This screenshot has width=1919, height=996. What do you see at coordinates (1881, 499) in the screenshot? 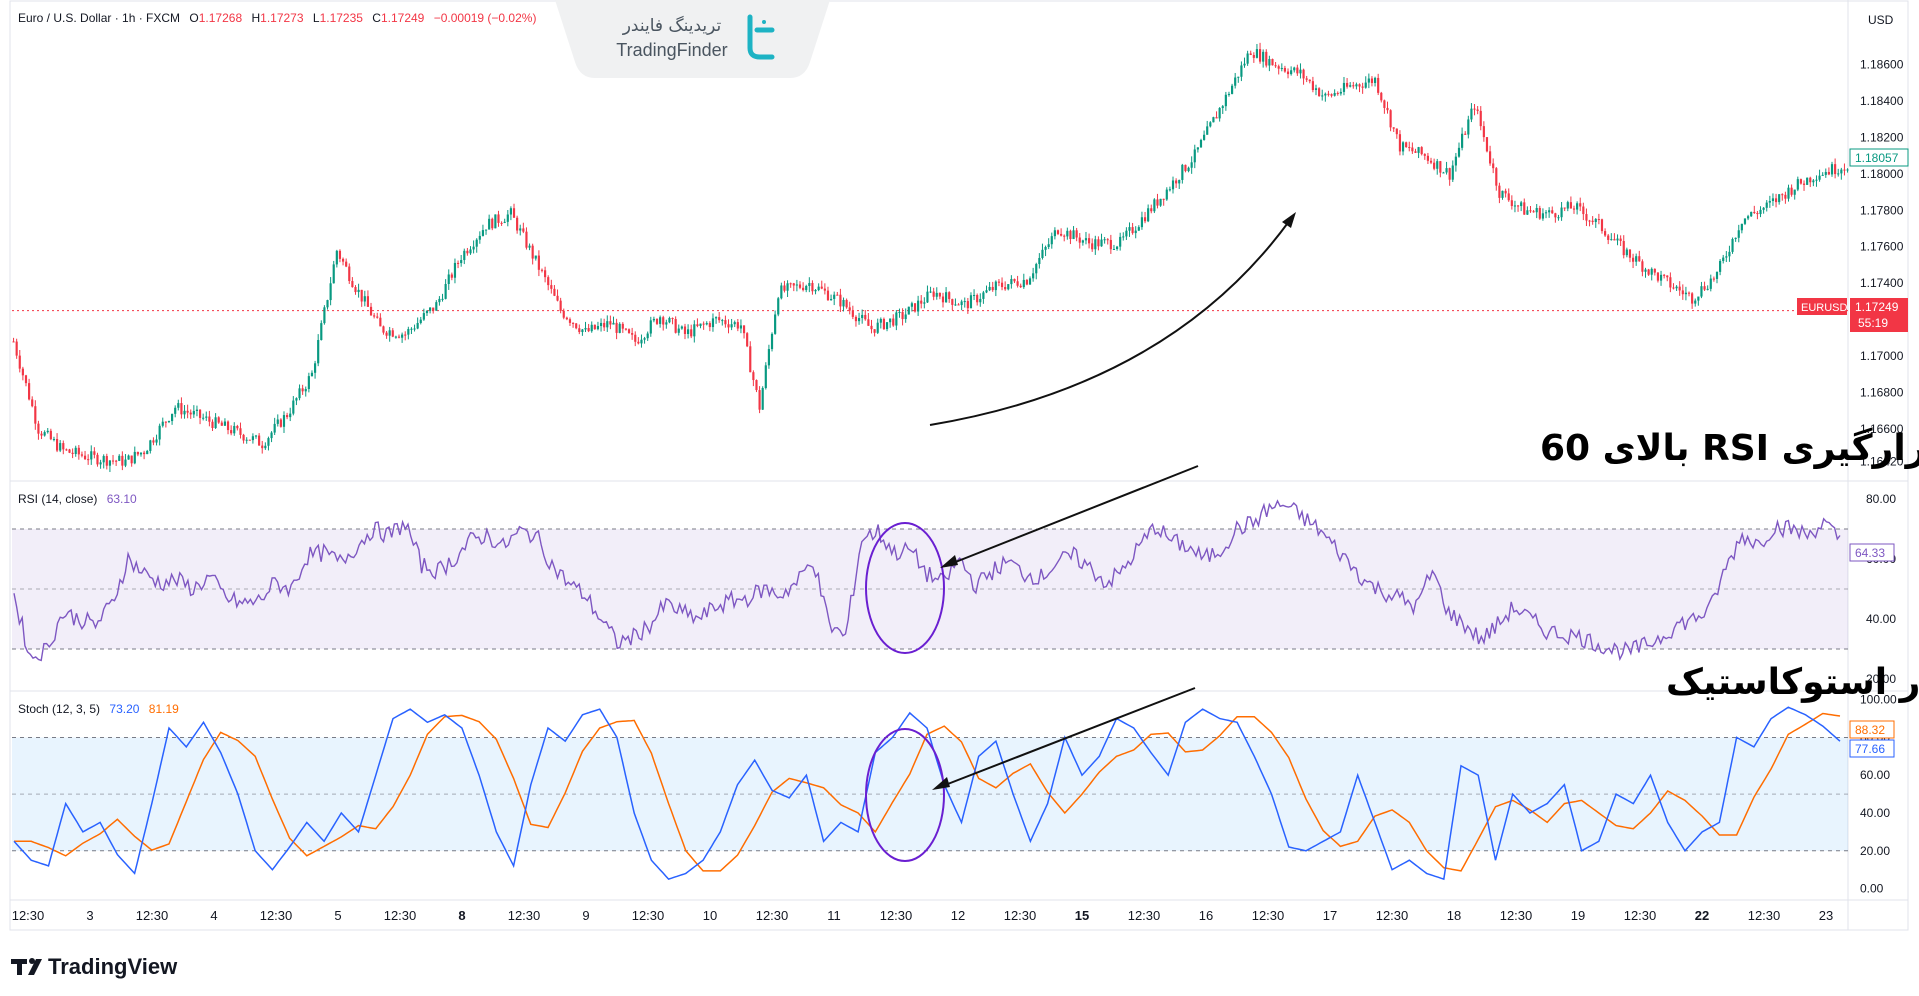
I see `rsi-tick-label: 80.00` at bounding box center [1881, 499].